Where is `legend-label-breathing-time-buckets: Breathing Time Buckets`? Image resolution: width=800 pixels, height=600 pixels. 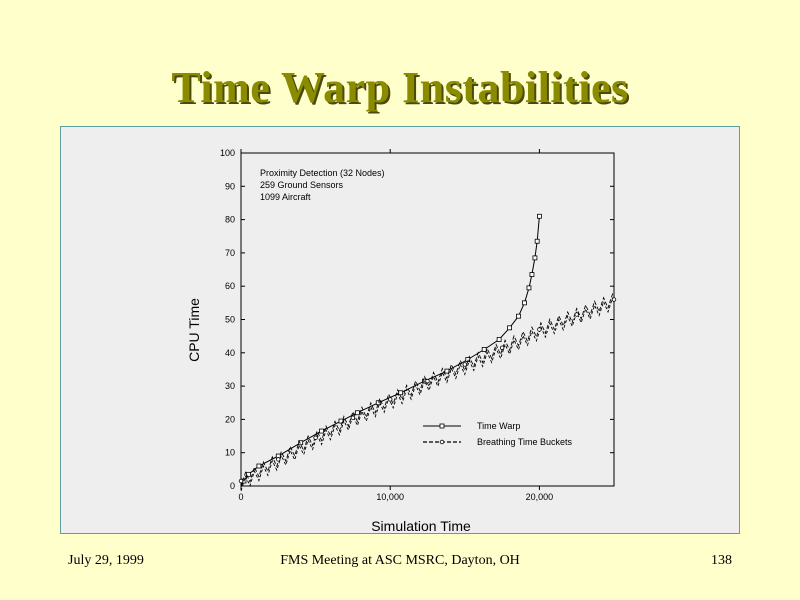 legend-label-breathing-time-buckets: Breathing Time Buckets is located at coordinates (525, 442).